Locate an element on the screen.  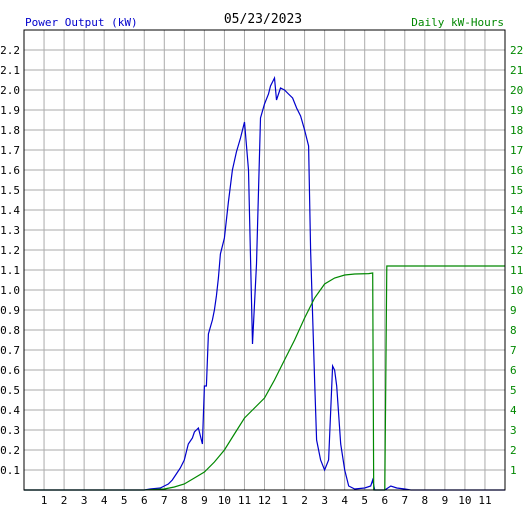
y-right-tick-label: 1 is located at coordinates (513, 470).